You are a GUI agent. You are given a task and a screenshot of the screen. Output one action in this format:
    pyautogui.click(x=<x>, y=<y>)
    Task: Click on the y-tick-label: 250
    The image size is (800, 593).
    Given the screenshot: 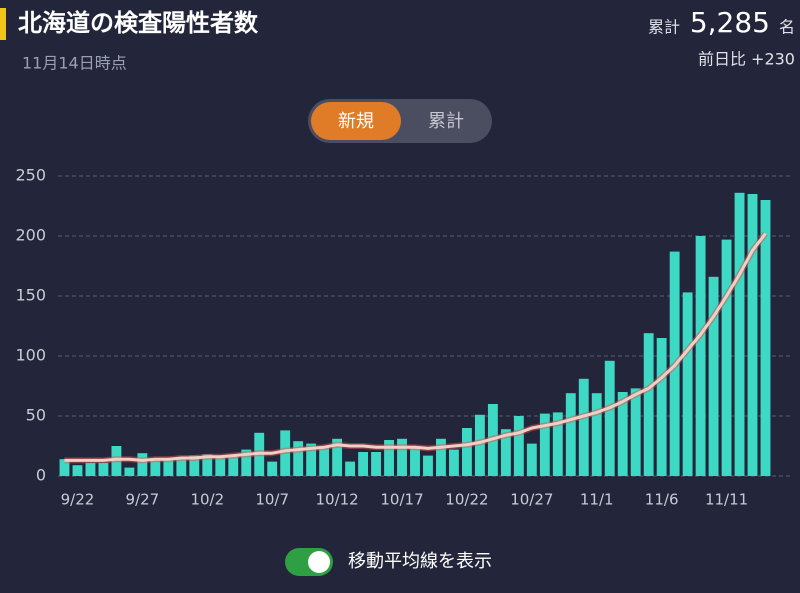 What is the action you would take?
    pyautogui.click(x=30, y=175)
    